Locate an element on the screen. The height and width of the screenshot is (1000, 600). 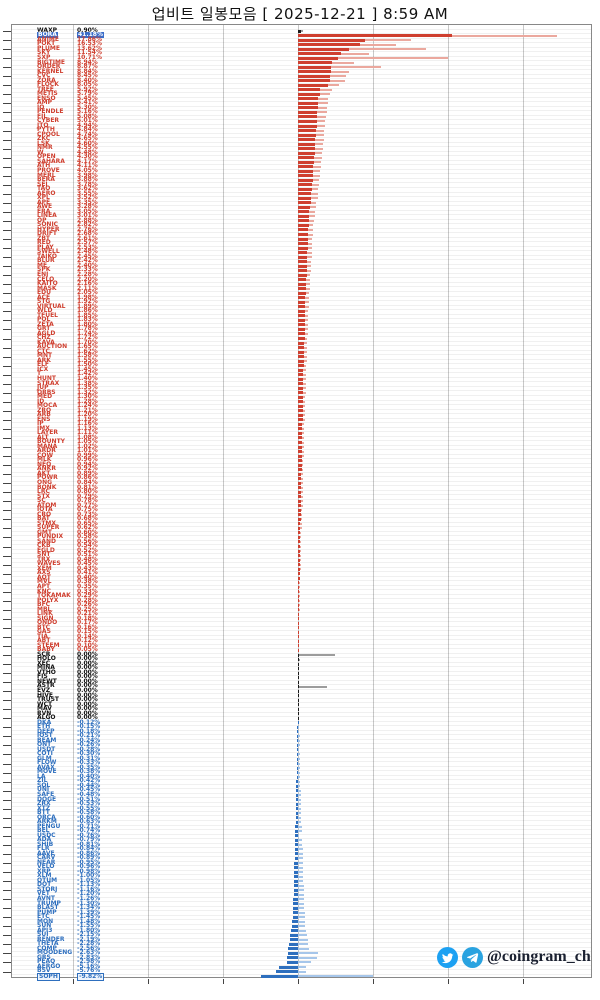
change-value-NEAR: -0.95% is located at coordinates (89, 862).